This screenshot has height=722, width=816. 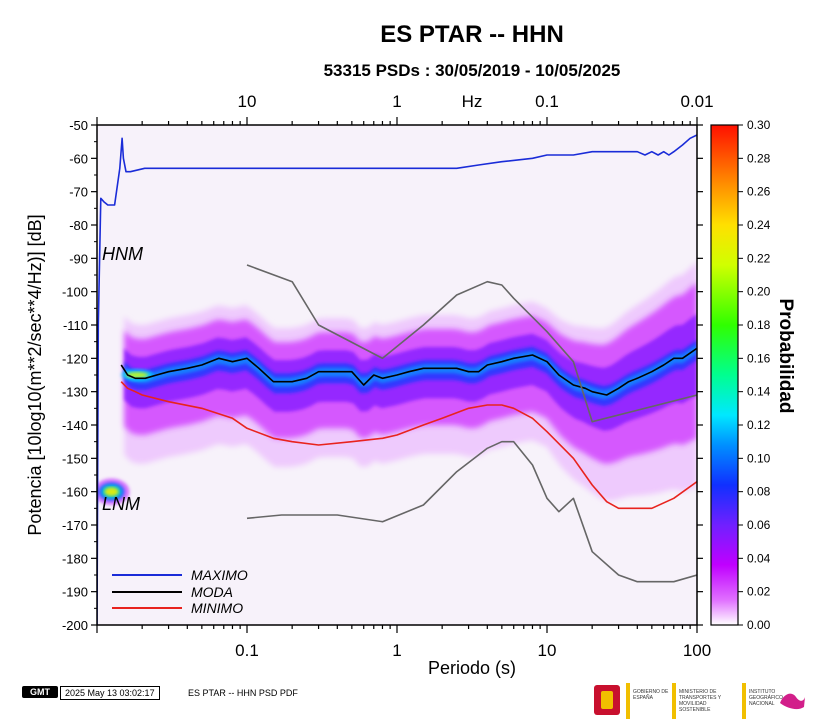 What do you see at coordinates (247, 650) in the screenshot?
I see `x-tick-label: 0.1` at bounding box center [247, 650].